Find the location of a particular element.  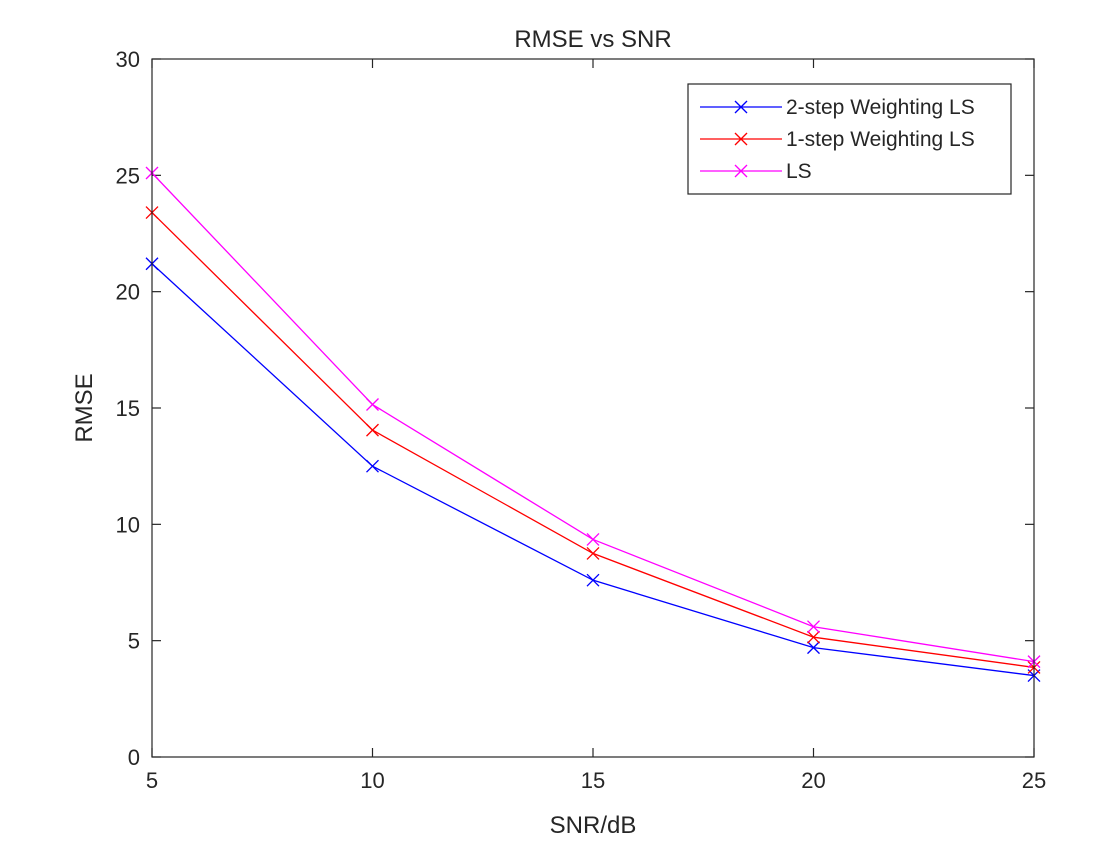

legend-entry: 1-step Weighting LS is located at coordinates (837, 139).